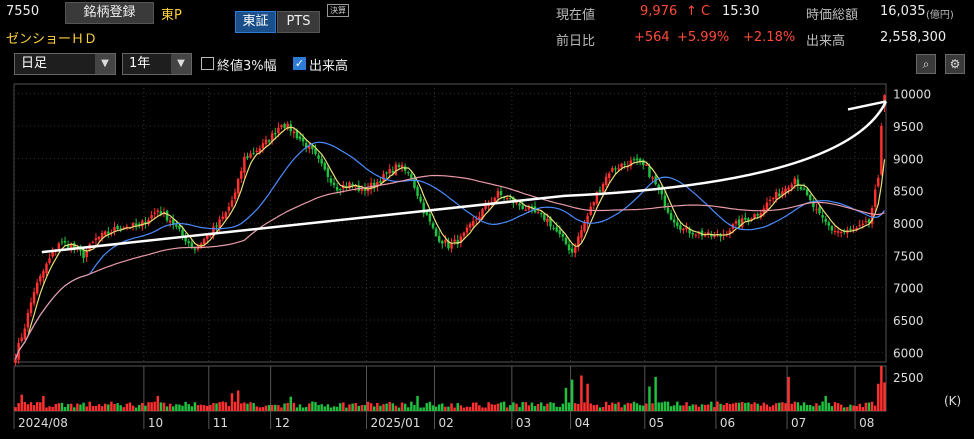 The image size is (974, 439). I want to click on x-tick-label: 2024/08, so click(43, 423).